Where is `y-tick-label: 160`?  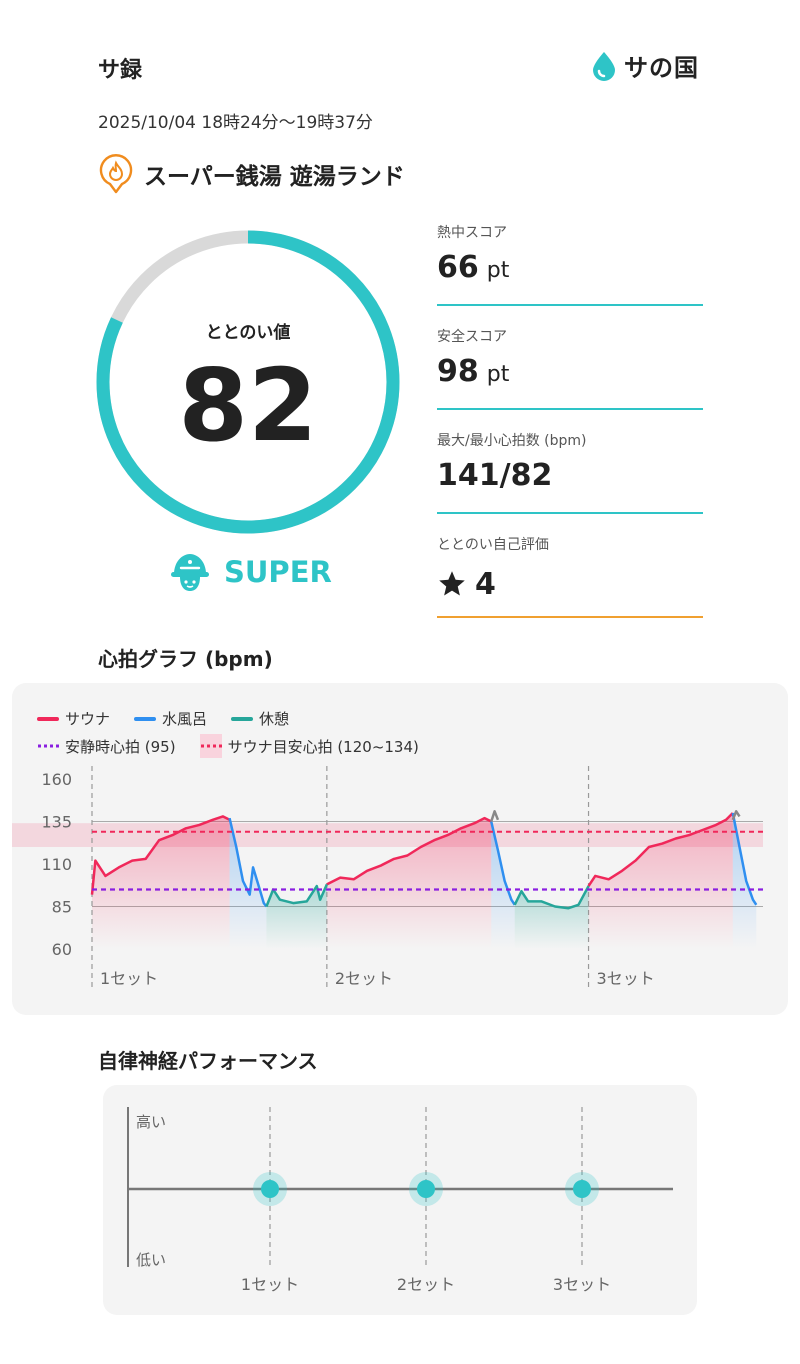 y-tick-label: 160 is located at coordinates (56, 779).